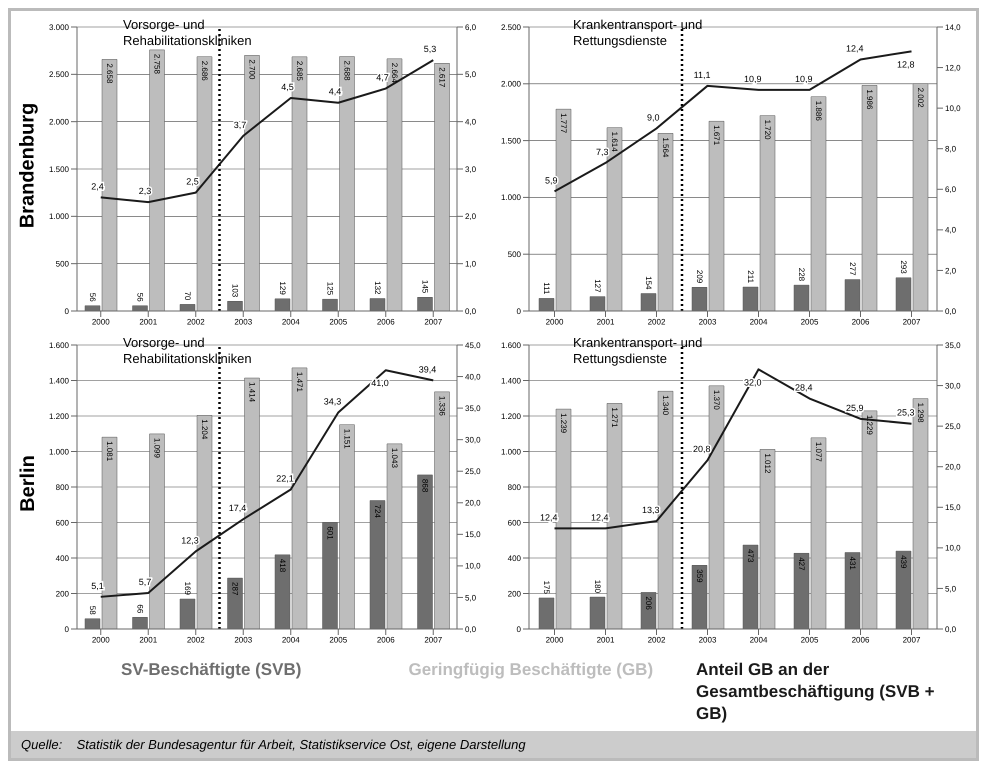 The image size is (987, 772). I want to click on data-label: 169, so click(187, 589).